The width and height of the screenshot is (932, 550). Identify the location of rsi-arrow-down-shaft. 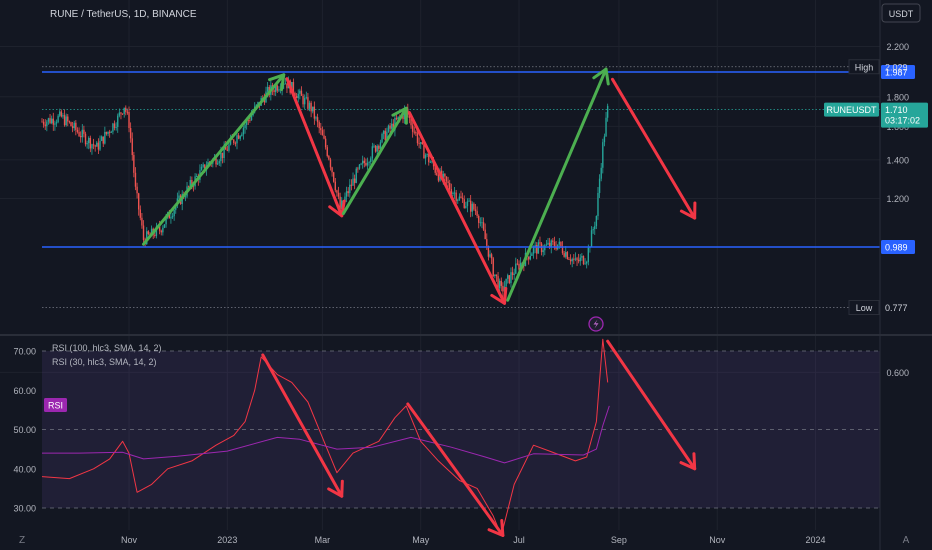
(455, 469).